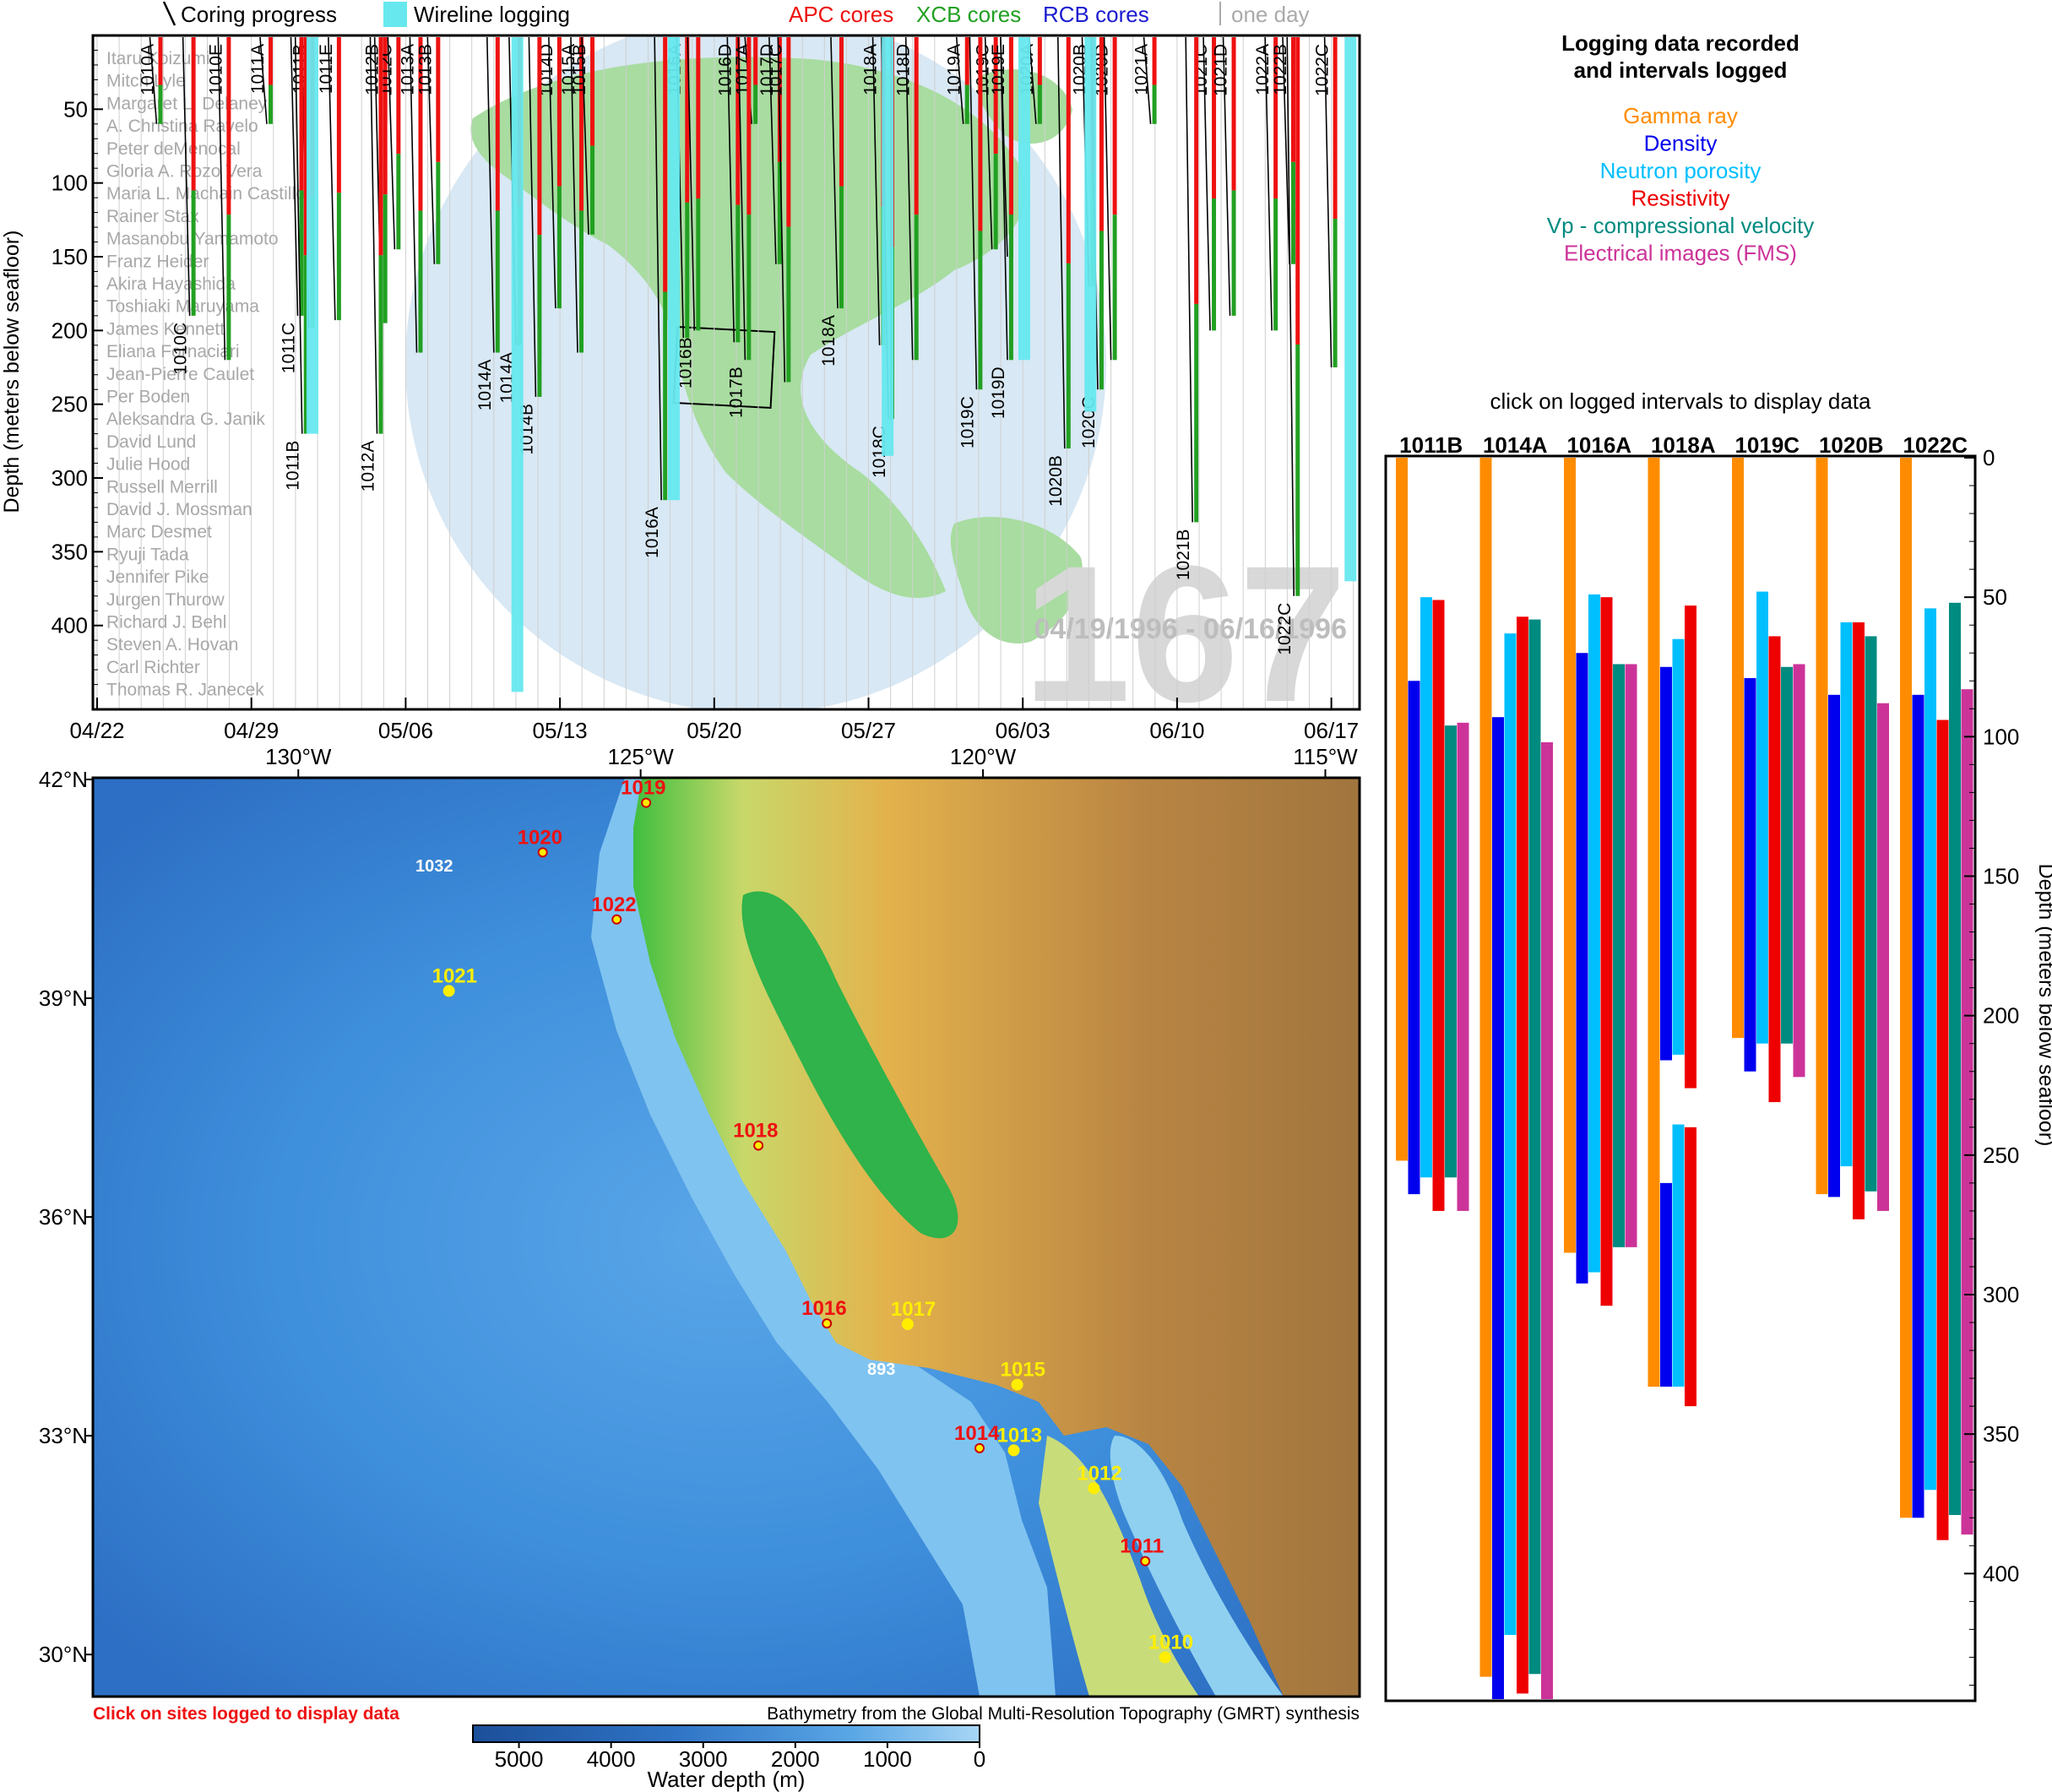 This screenshot has height=1792, width=2052. What do you see at coordinates (152, 217) in the screenshot?
I see `scientist-name: Rainer Stax` at bounding box center [152, 217].